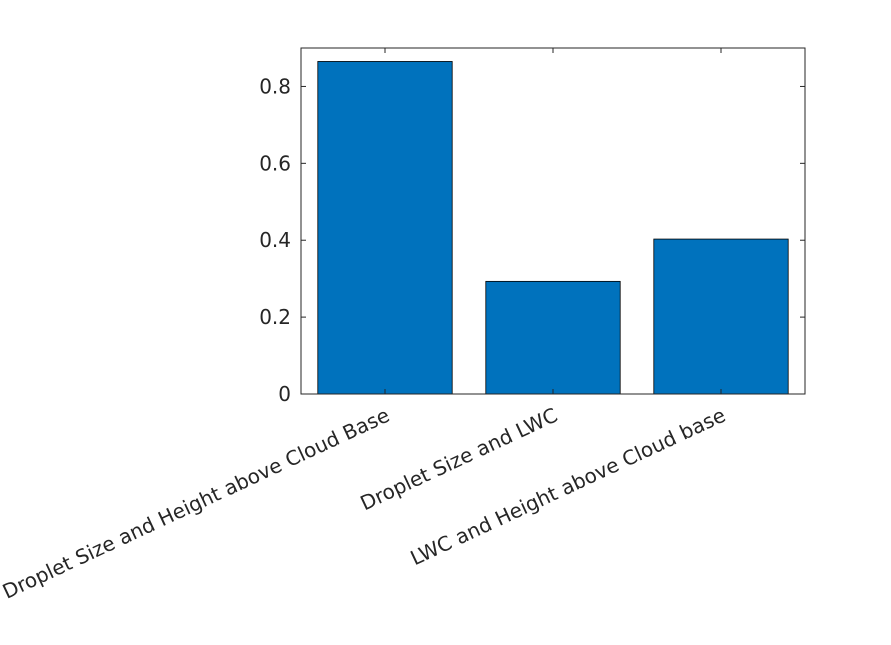 The height and width of the screenshot is (645, 891). I want to click on x-tick-label: Droplet Size and Height above Cloud Base, so click(196, 503).